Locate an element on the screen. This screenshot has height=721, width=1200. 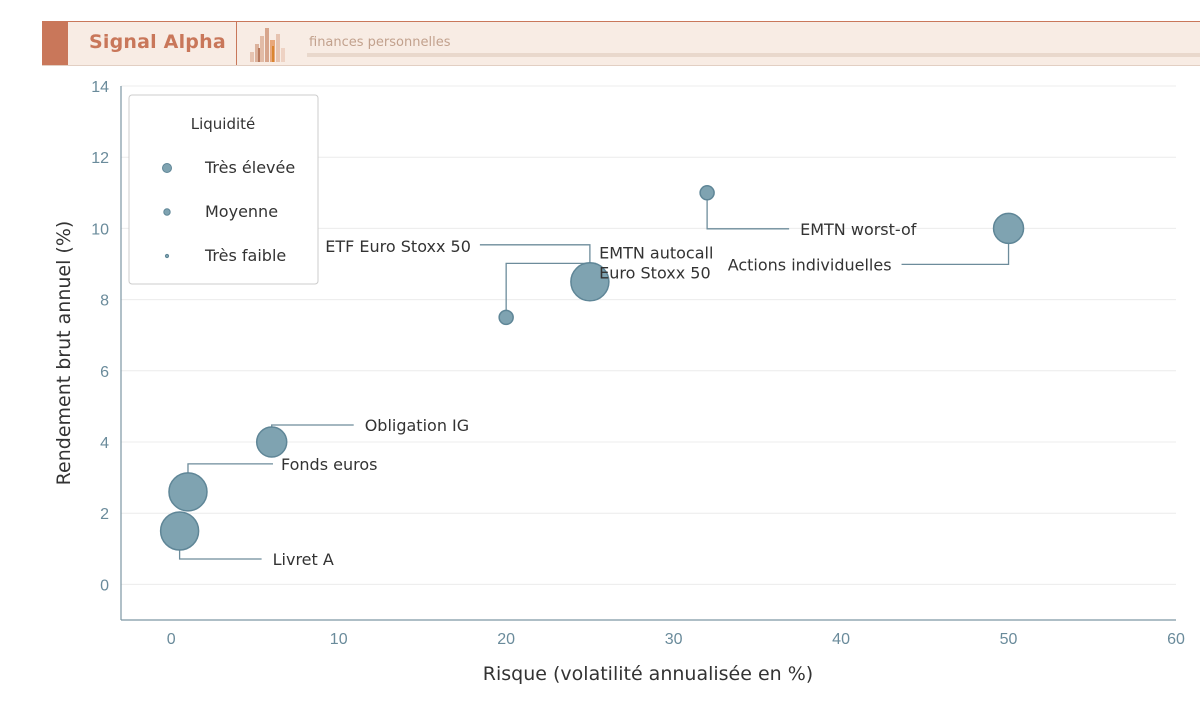
point-label: EMTN autocall Euro Stoxx 50 is located at coordinates (656, 262).